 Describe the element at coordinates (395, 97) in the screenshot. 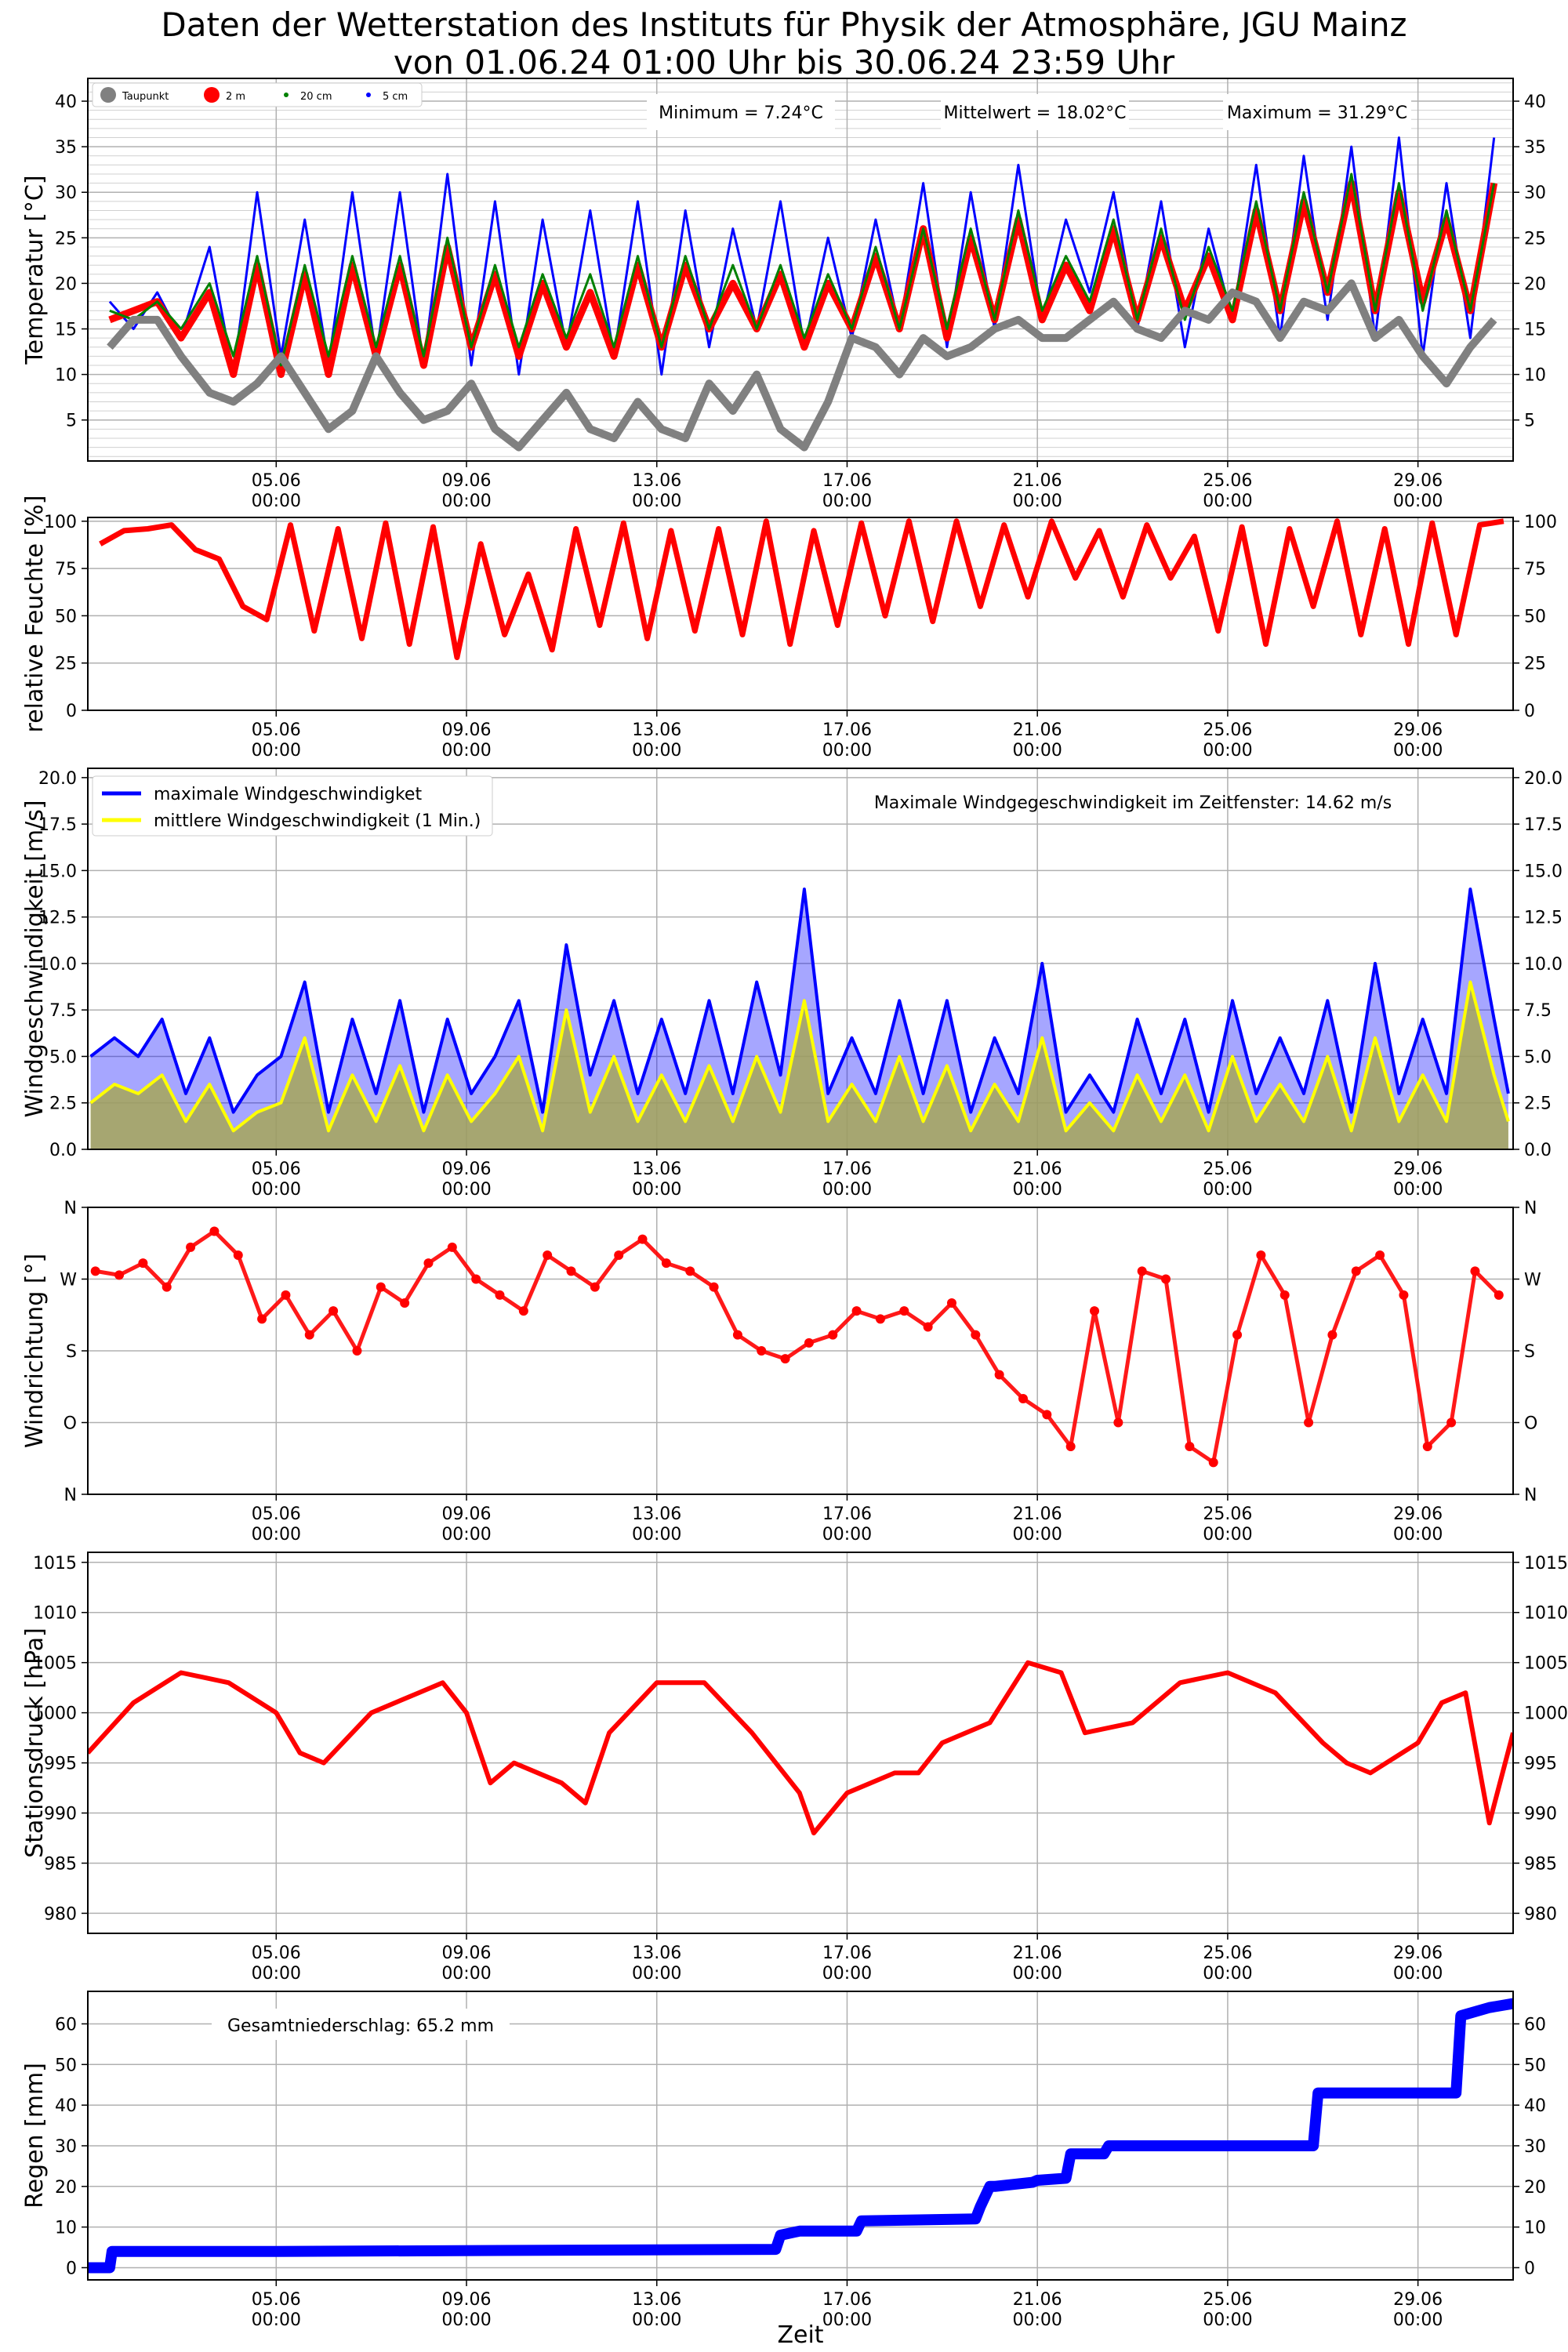

I see `legend-label: 5 cm` at that location.